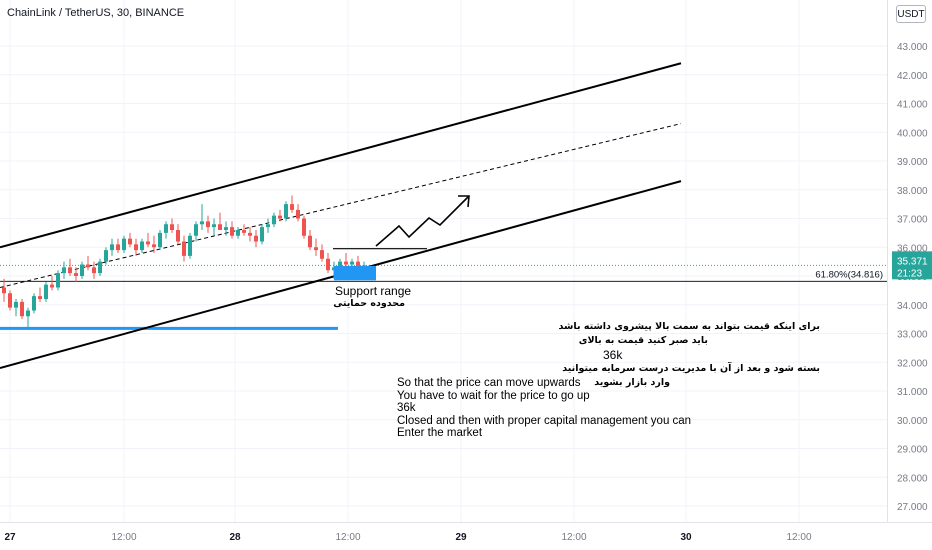 This screenshot has width=932, height=550. I want to click on y-tick-label-15: 28.000, so click(912, 478).